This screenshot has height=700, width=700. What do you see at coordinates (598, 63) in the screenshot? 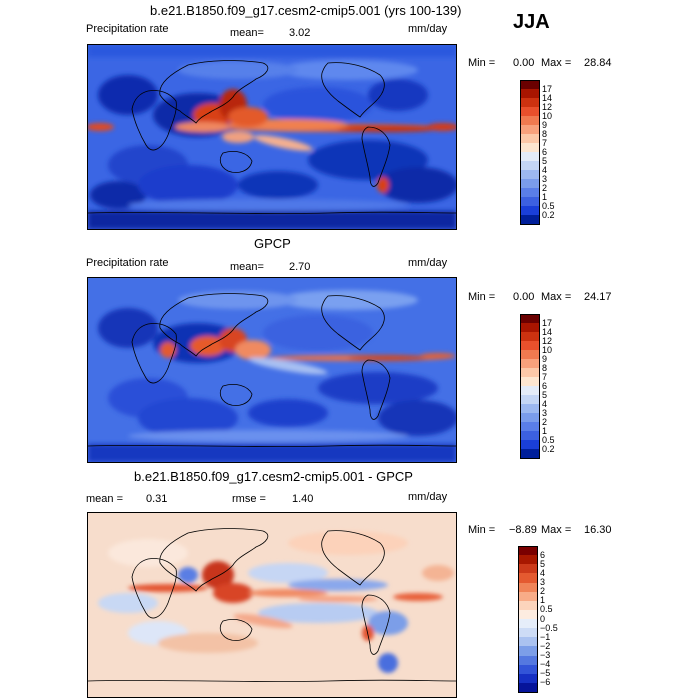
I see `panel-1-max-value: 28.84` at bounding box center [598, 63].